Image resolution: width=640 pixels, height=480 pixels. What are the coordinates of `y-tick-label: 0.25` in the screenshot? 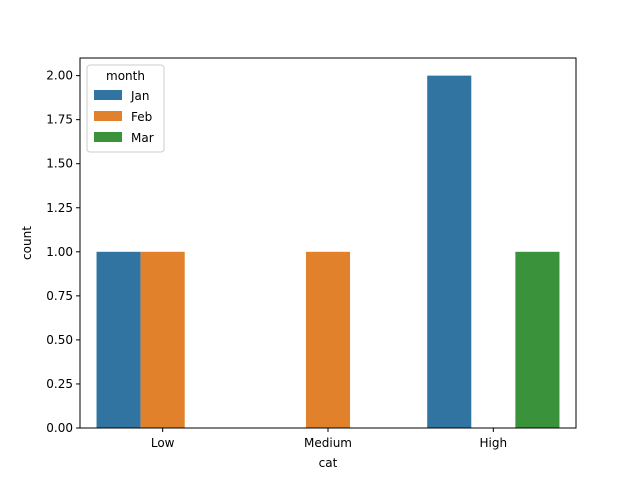 It's located at (59, 384).